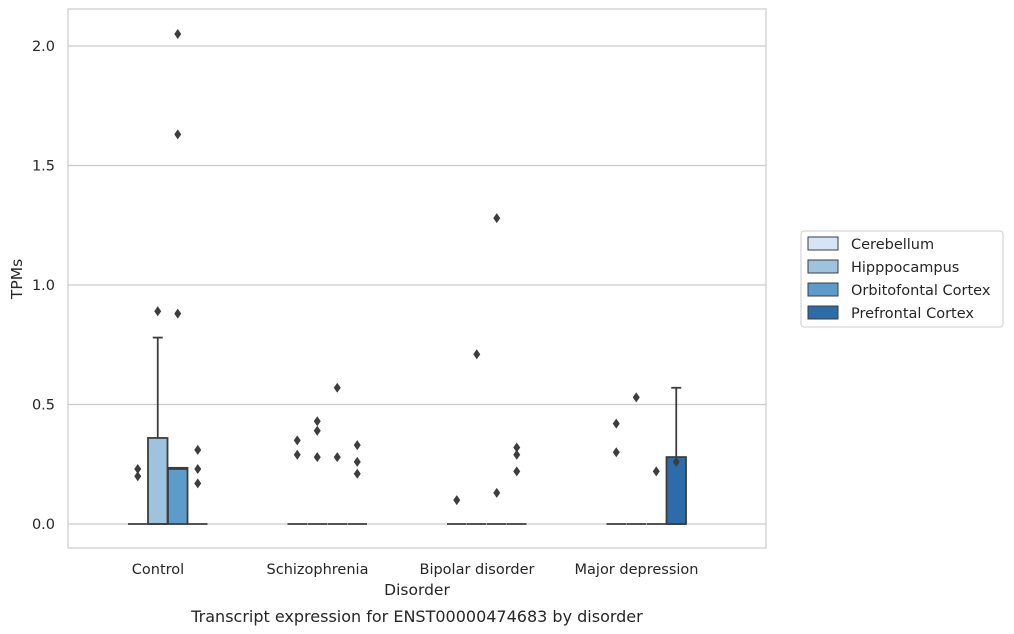  What do you see at coordinates (43, 167) in the screenshot?
I see `y-tick-label: 1.5` at bounding box center [43, 167].